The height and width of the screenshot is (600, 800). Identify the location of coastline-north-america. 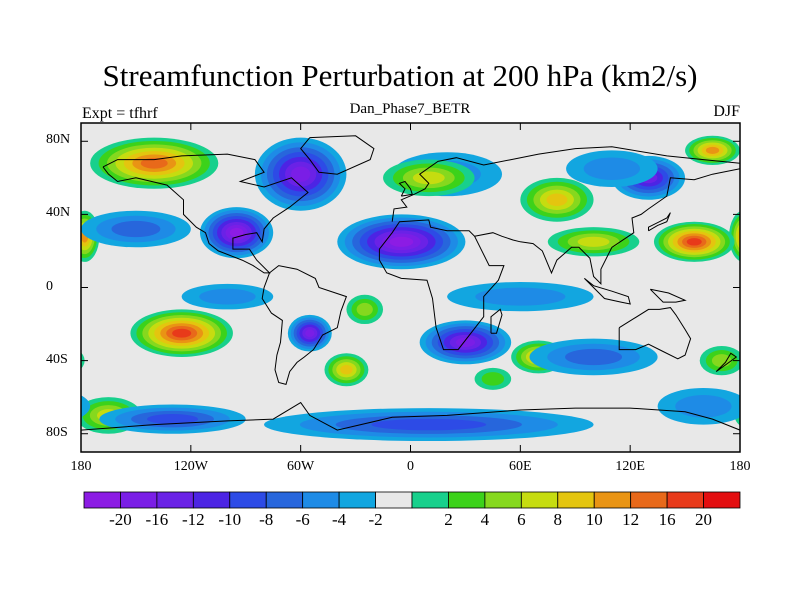
(205, 213).